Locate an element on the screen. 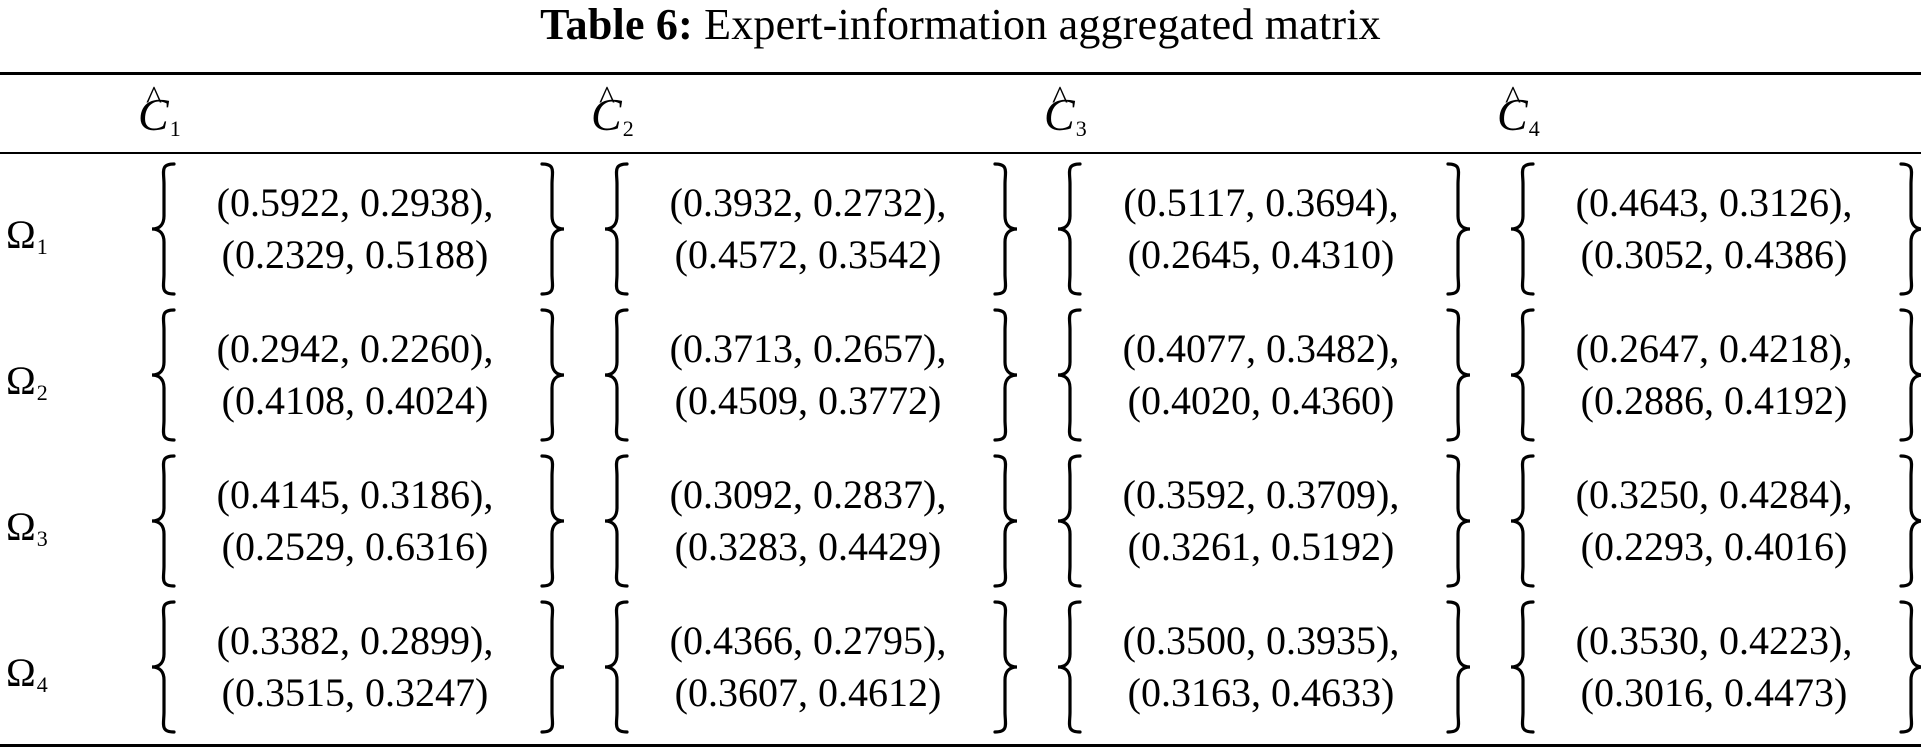 The image size is (1921, 754). row-header-subscript: 1 is located at coordinates (42, 246).